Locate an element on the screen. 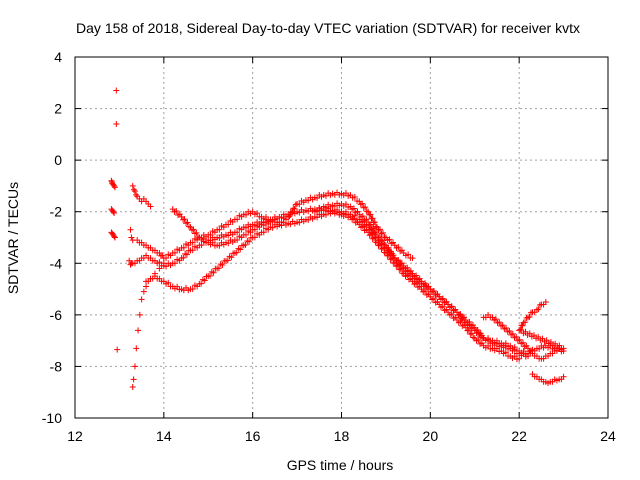 The width and height of the screenshot is (640, 480). y-tick-label: -2 is located at coordinates (56, 212).